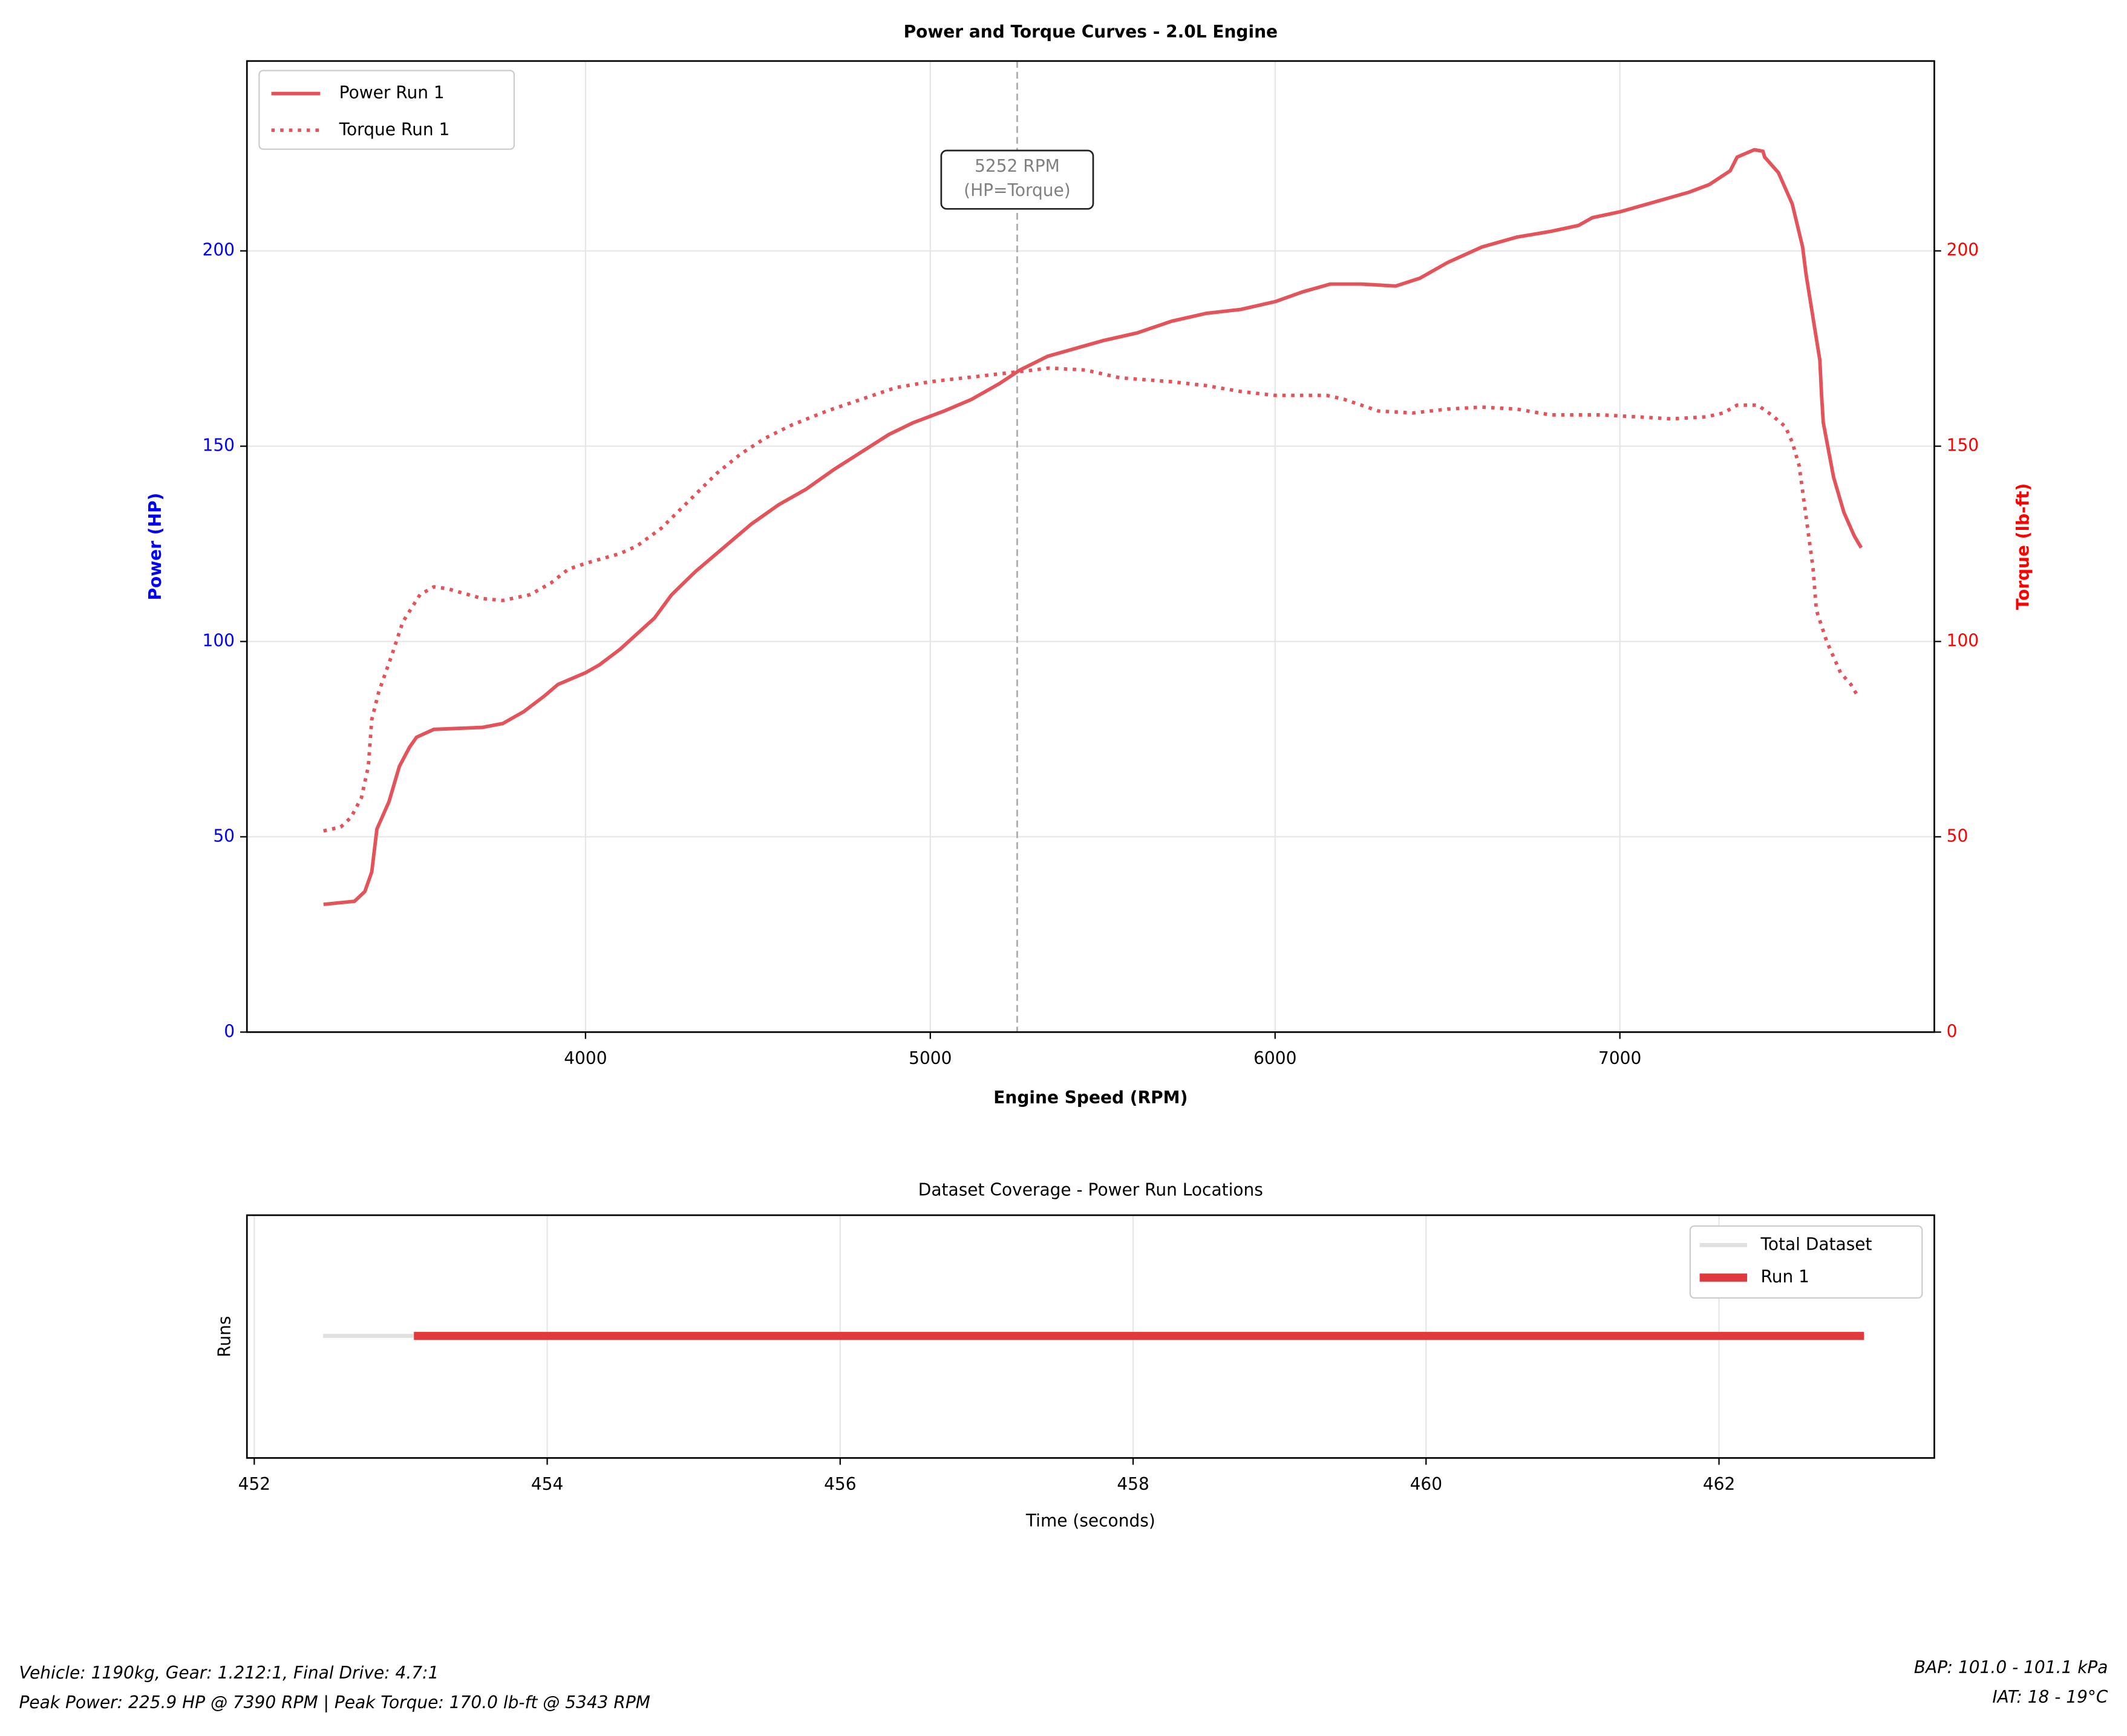 Image resolution: width=2127 pixels, height=1736 pixels. What do you see at coordinates (840, 1484) in the screenshot?
I see `x-tick-label: 456` at bounding box center [840, 1484].